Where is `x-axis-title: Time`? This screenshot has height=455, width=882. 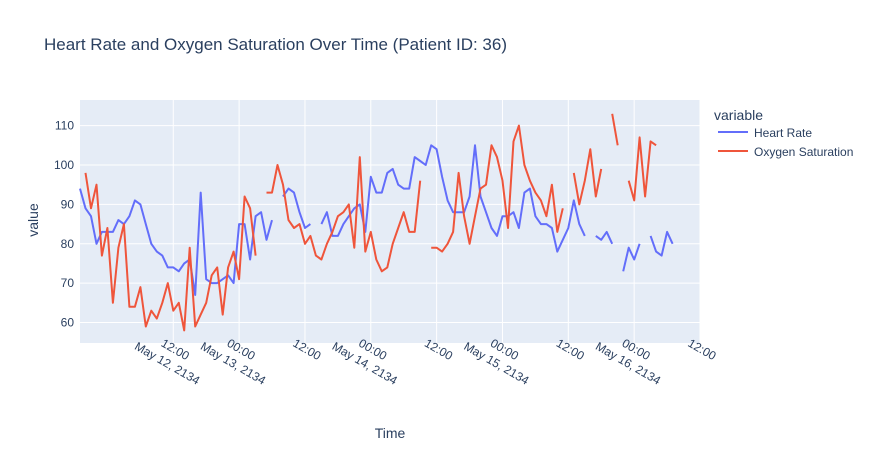 x-axis-title: Time is located at coordinates (390, 433).